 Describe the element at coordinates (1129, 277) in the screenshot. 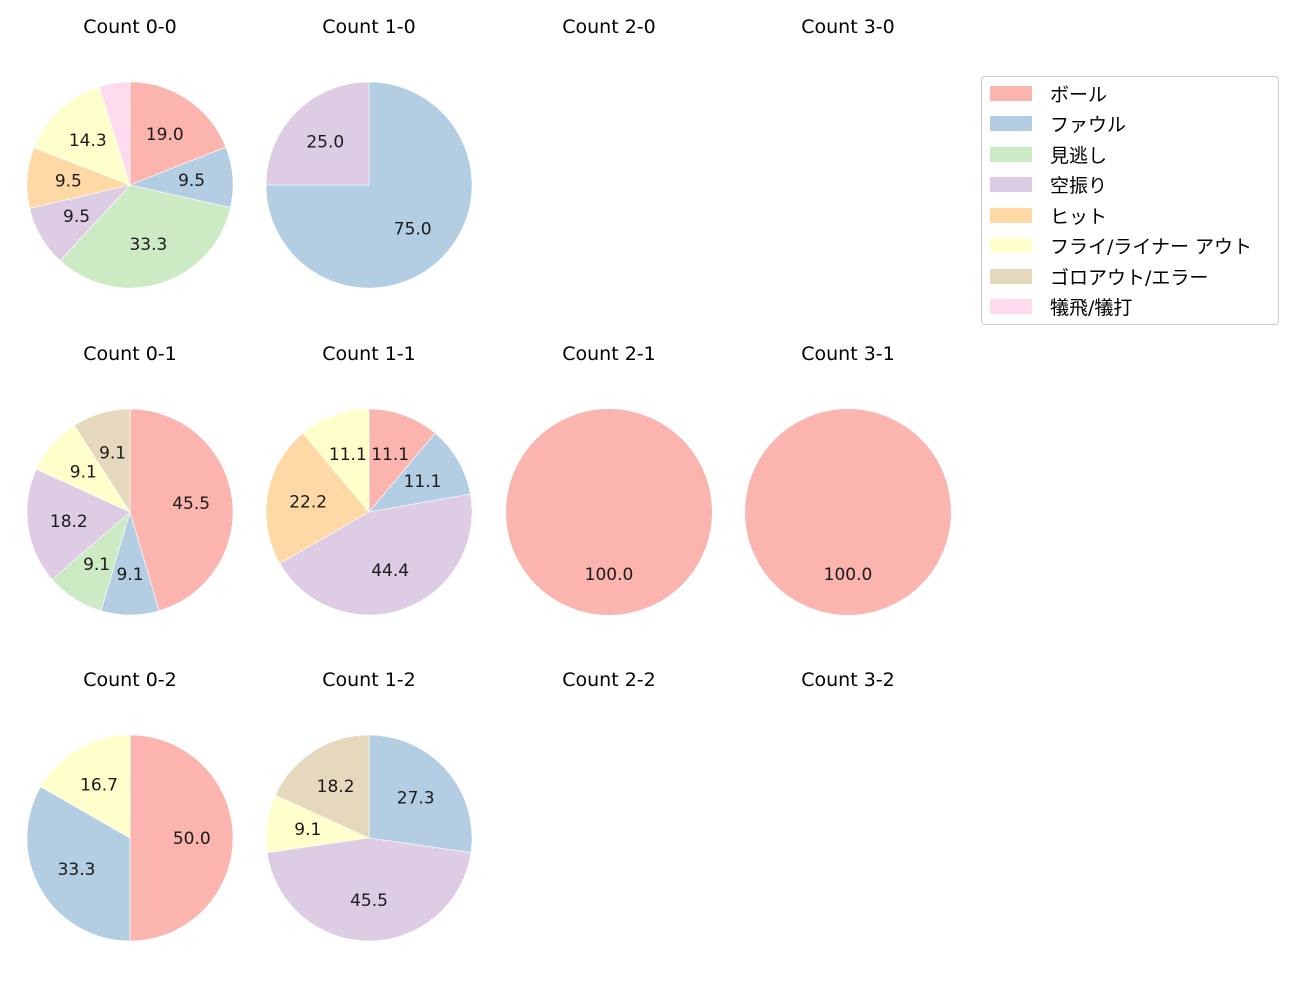

I see `legend-label: ゴロアウト/エラー` at that location.